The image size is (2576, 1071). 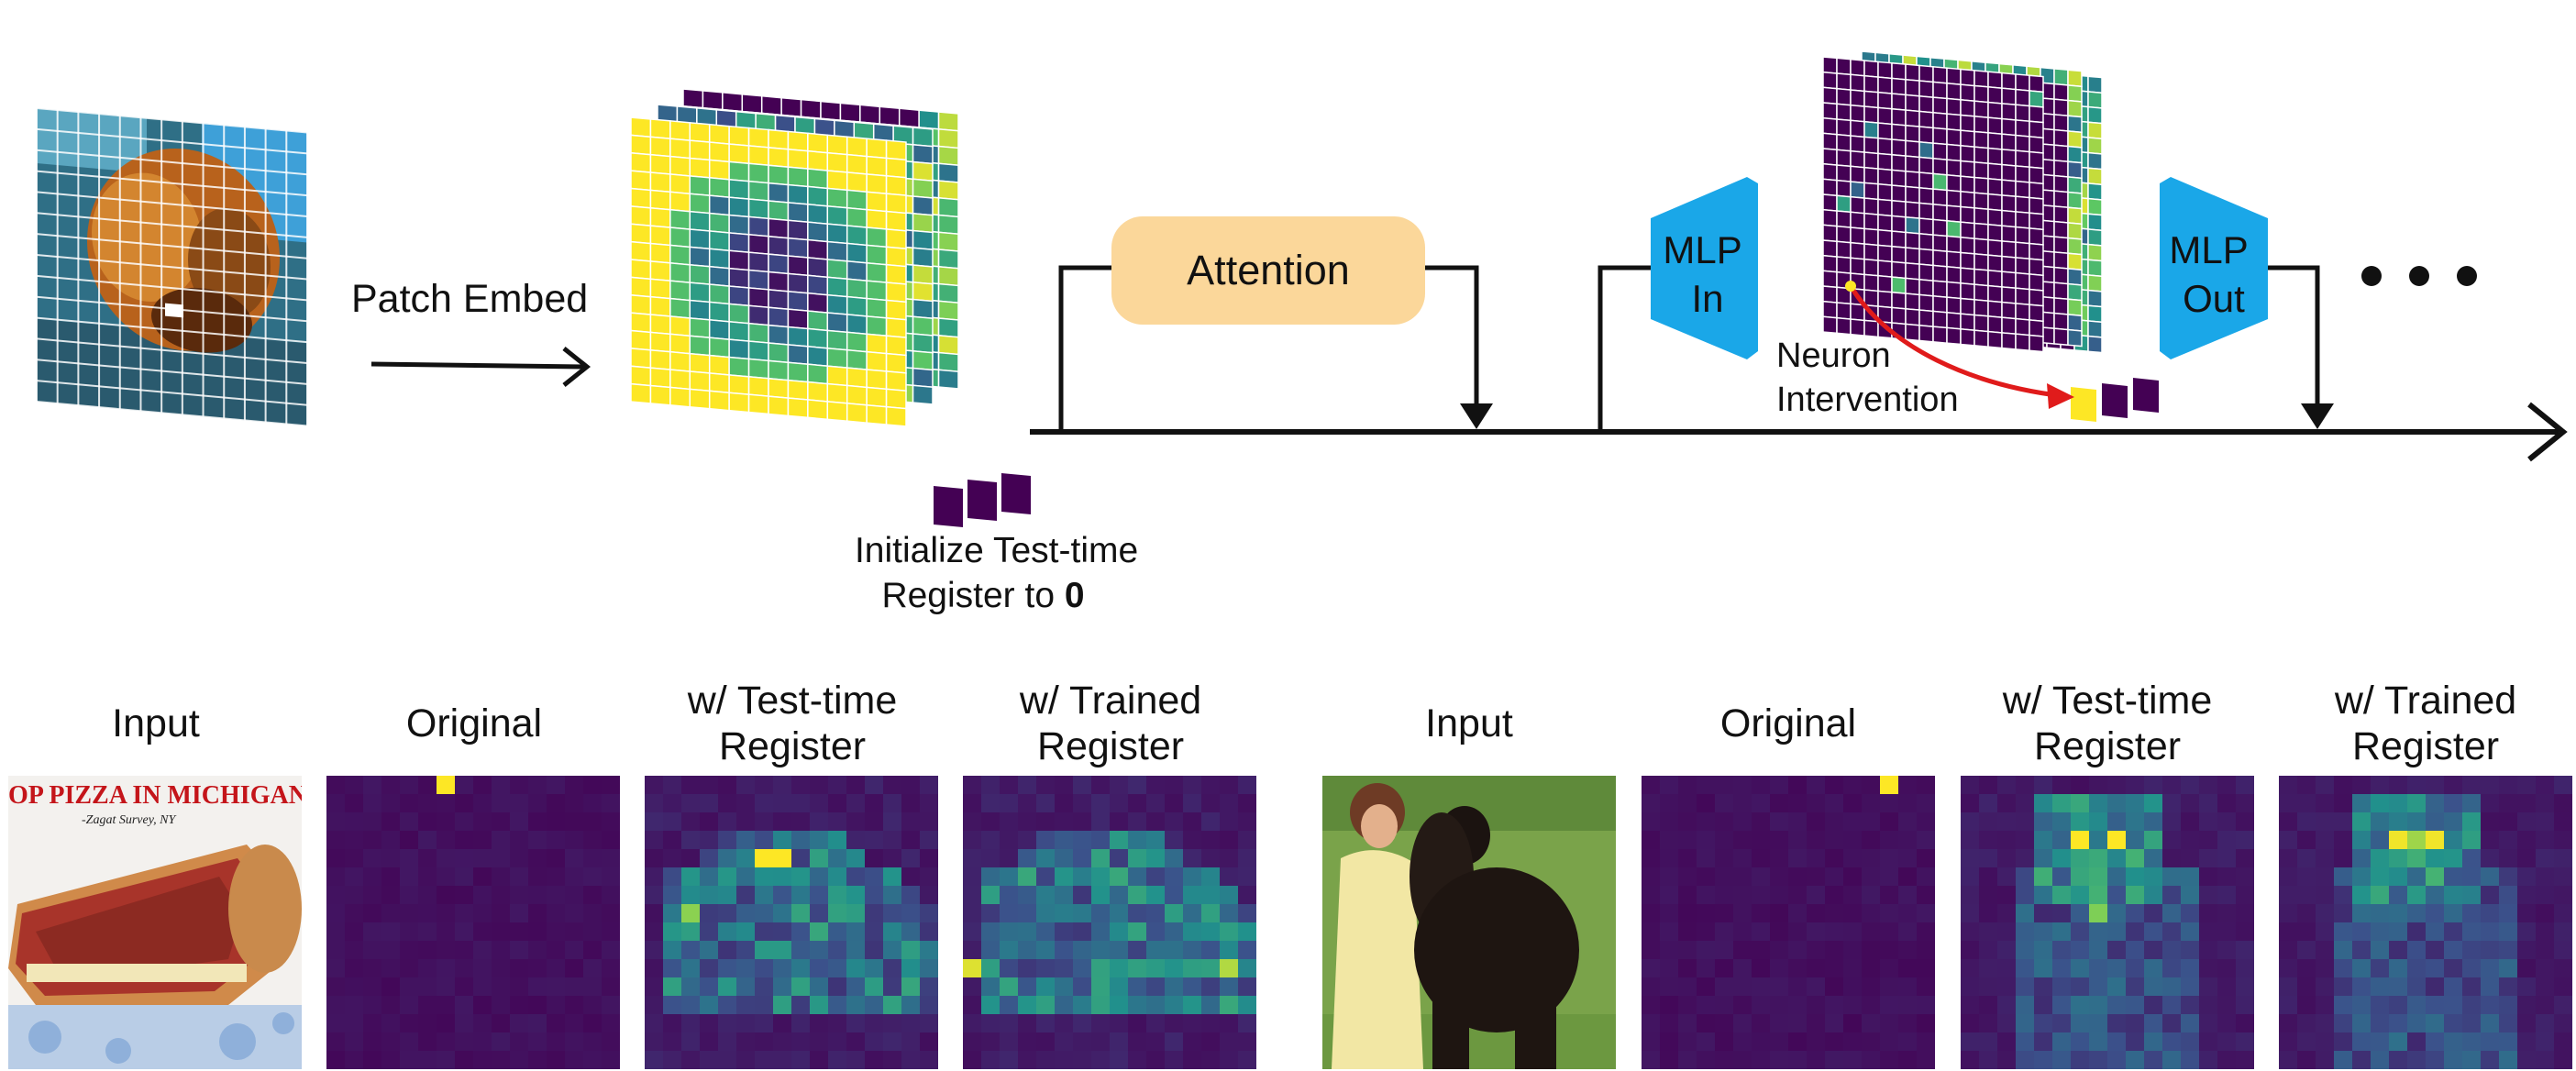 What do you see at coordinates (1788, 922) in the screenshot?
I see `right-original-attention-map` at bounding box center [1788, 922].